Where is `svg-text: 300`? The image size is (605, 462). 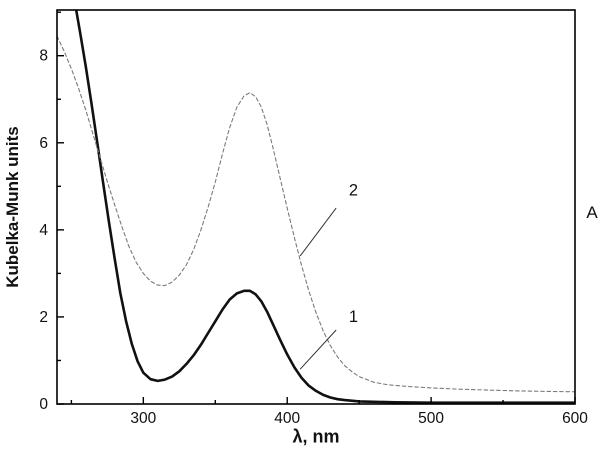 svg-text: 300 is located at coordinates (143, 418).